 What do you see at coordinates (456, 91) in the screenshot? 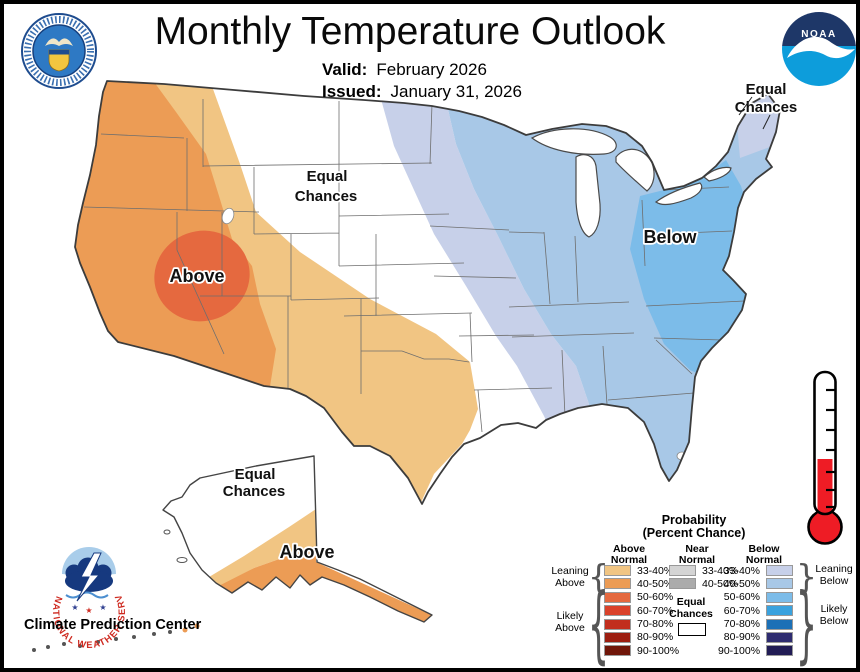
I see `issued-value: January 31, 2026` at bounding box center [456, 91].